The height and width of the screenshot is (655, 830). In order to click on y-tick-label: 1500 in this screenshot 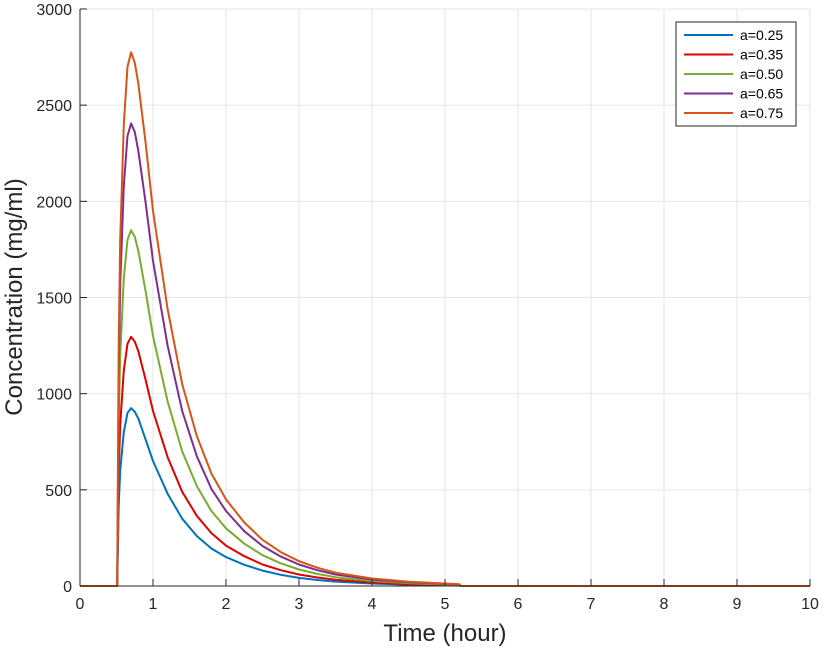, I will do `click(54, 299)`.